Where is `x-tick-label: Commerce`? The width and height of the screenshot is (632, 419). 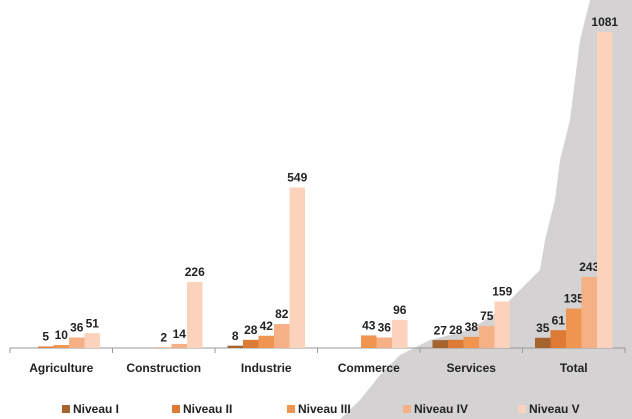 x-tick-label: Commerce is located at coordinates (369, 368).